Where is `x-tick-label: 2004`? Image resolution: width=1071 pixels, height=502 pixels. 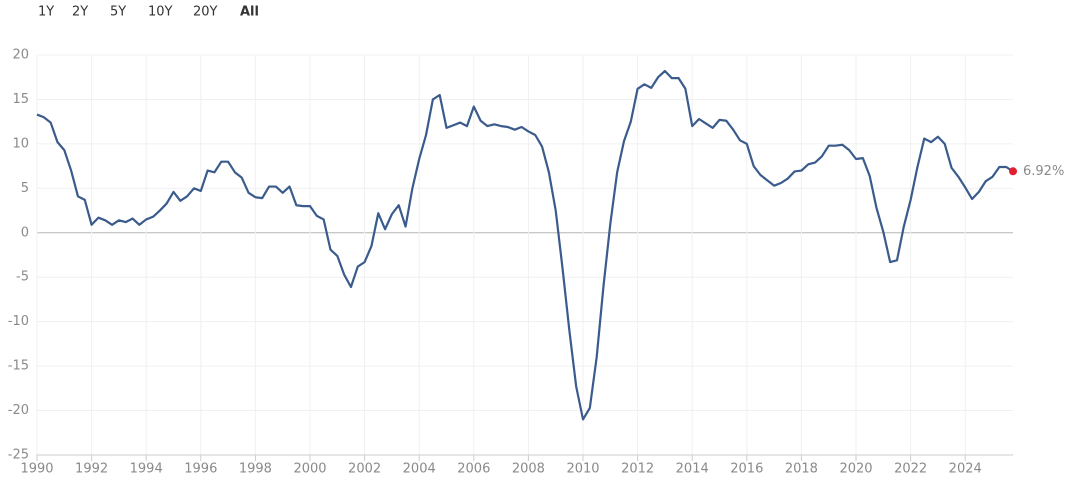 x-tick-label: 2004 is located at coordinates (419, 469).